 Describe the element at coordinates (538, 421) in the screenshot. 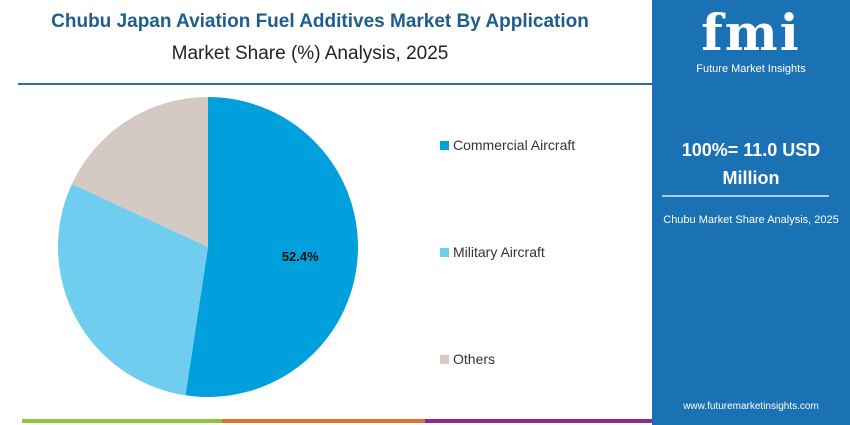

I see `footer-bar-purple` at that location.